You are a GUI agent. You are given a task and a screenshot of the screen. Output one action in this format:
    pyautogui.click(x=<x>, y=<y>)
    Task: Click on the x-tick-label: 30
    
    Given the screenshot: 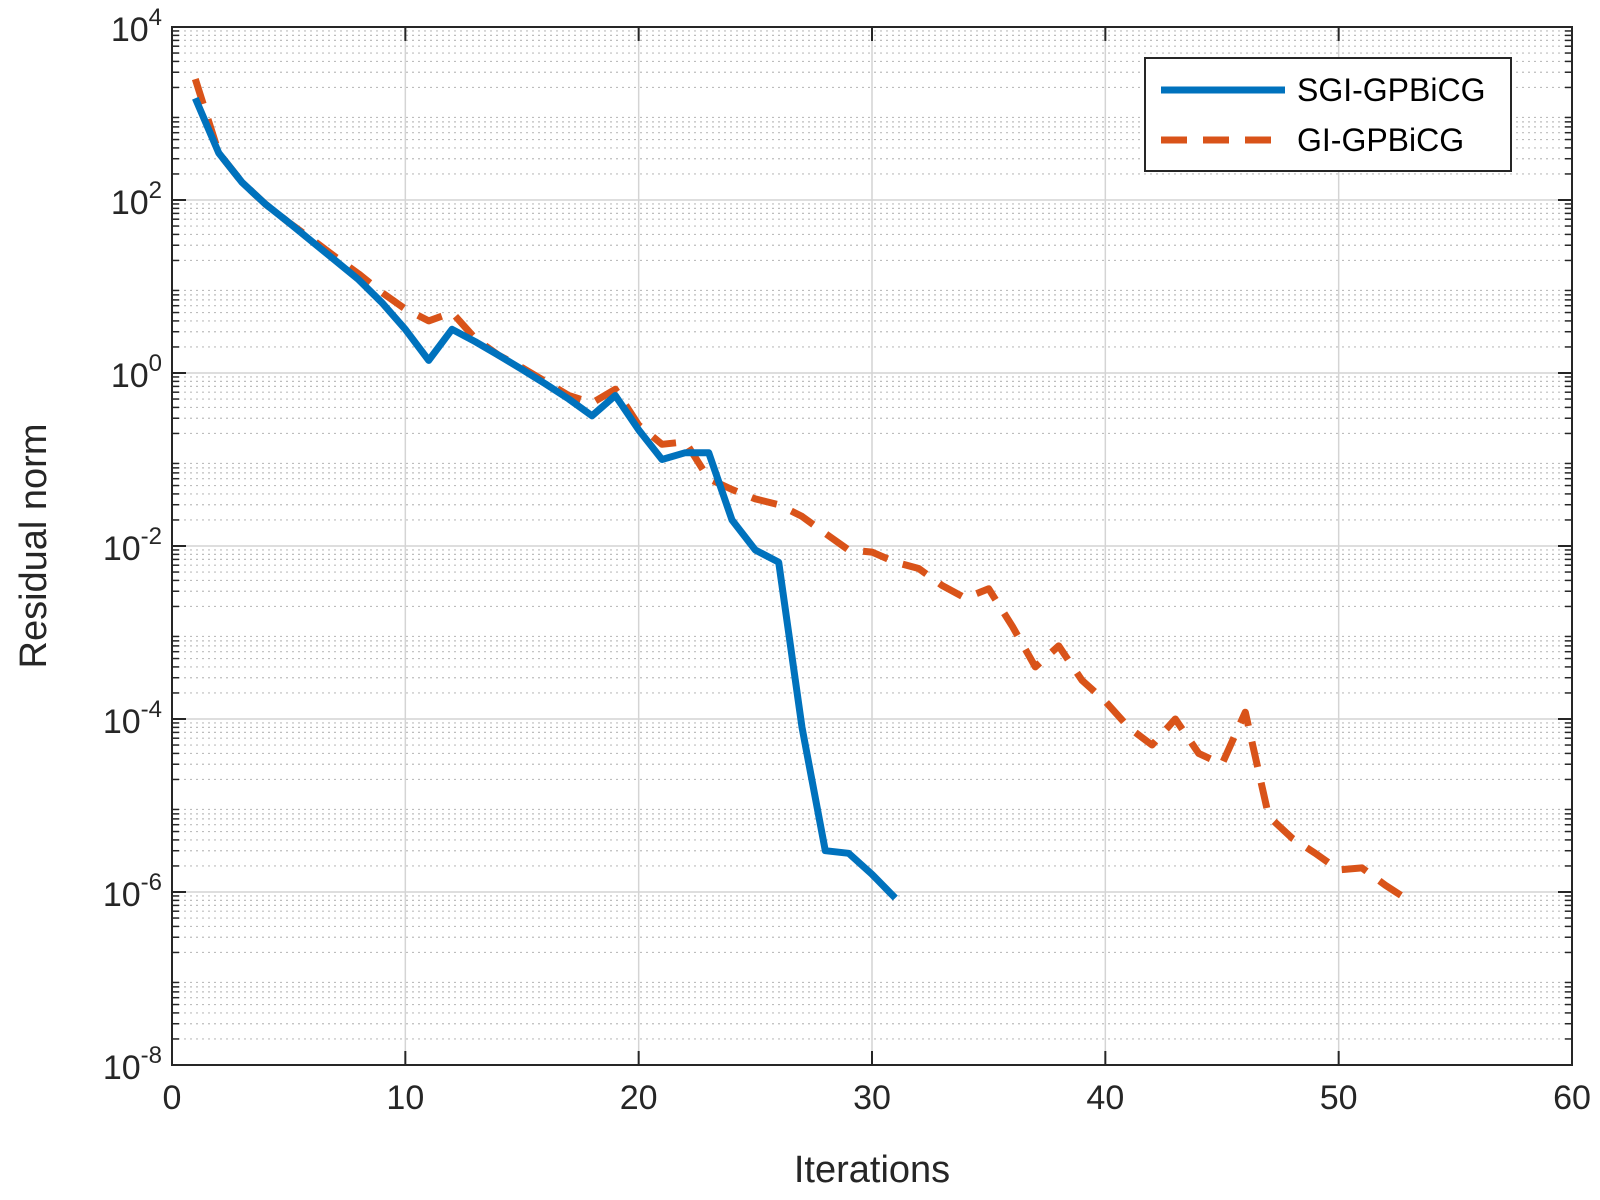 What is the action you would take?
    pyautogui.click(x=872, y=1098)
    